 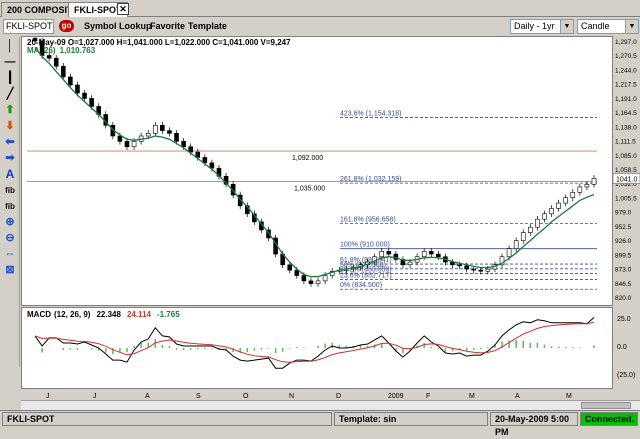 I want to click on fib-level-label: 100% (910.000), so click(x=365, y=245).